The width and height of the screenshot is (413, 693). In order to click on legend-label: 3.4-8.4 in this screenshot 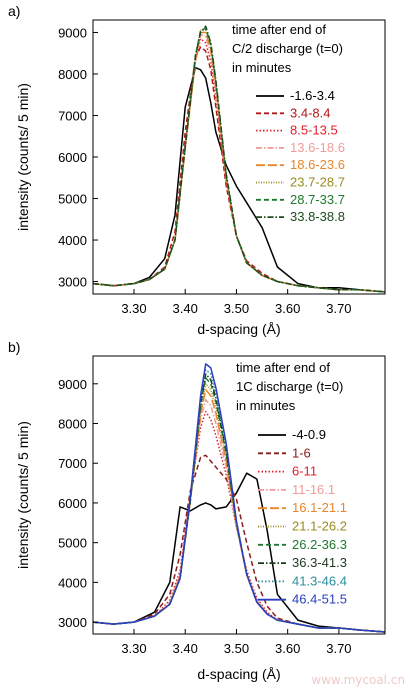, I will do `click(310, 112)`.